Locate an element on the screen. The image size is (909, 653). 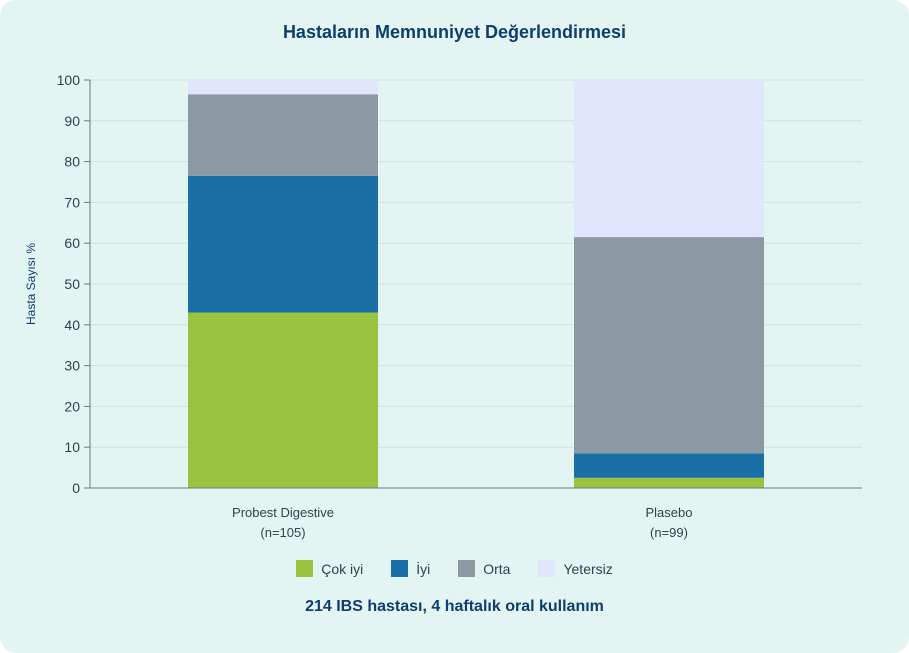
legend-label: Yetersiz is located at coordinates (588, 568).